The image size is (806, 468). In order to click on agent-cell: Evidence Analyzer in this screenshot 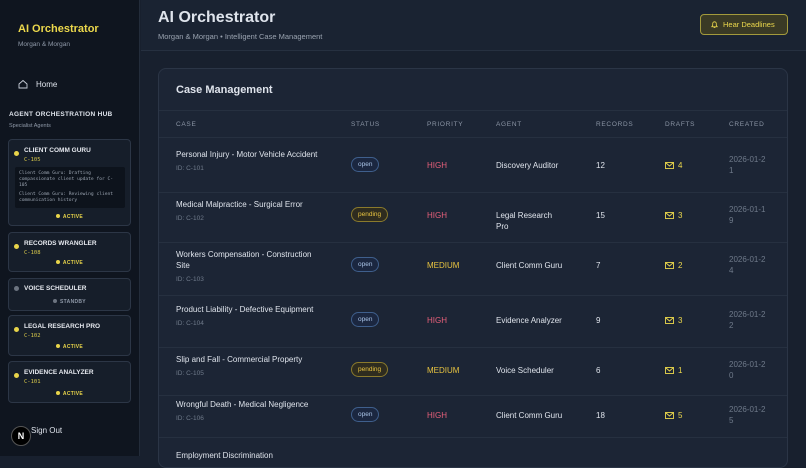, I will do `click(529, 320)`.